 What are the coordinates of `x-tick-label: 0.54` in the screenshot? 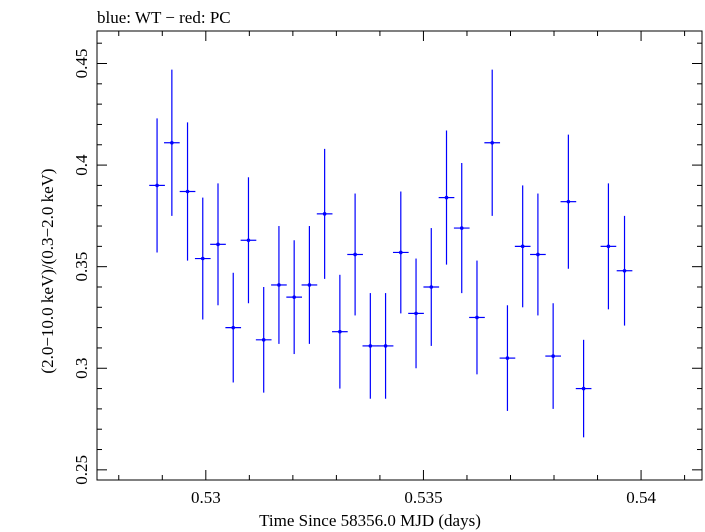 It's located at (641, 497).